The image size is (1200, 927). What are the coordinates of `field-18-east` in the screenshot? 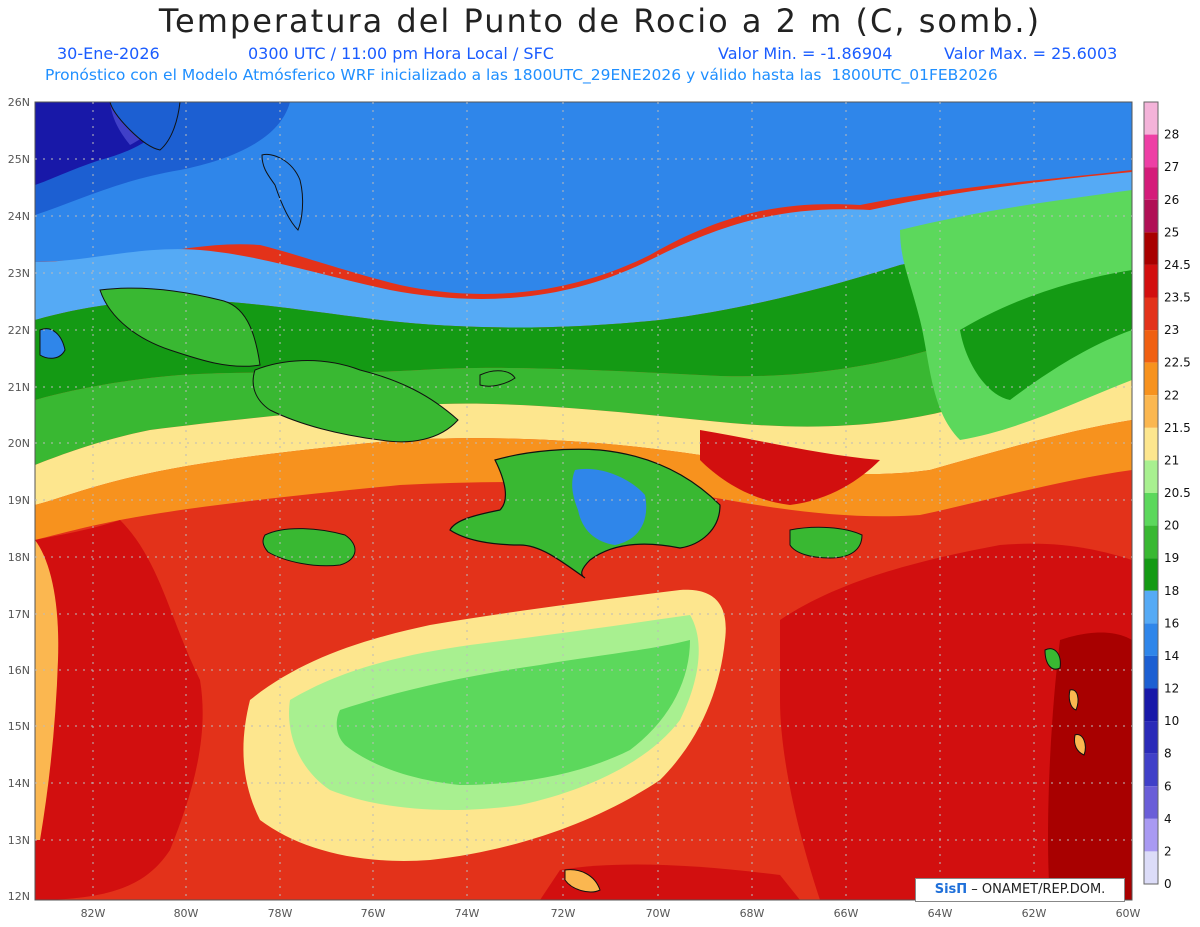 It's located at (1046, 335).